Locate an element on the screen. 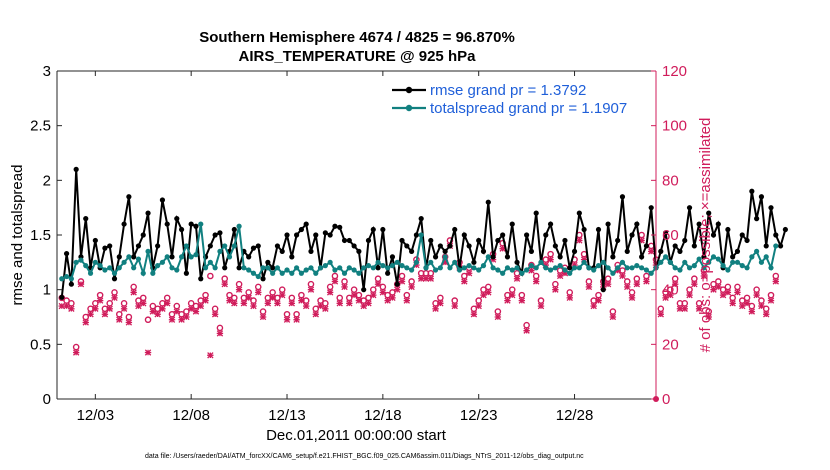  y2-tick-label: 80 is located at coordinates (670, 180).